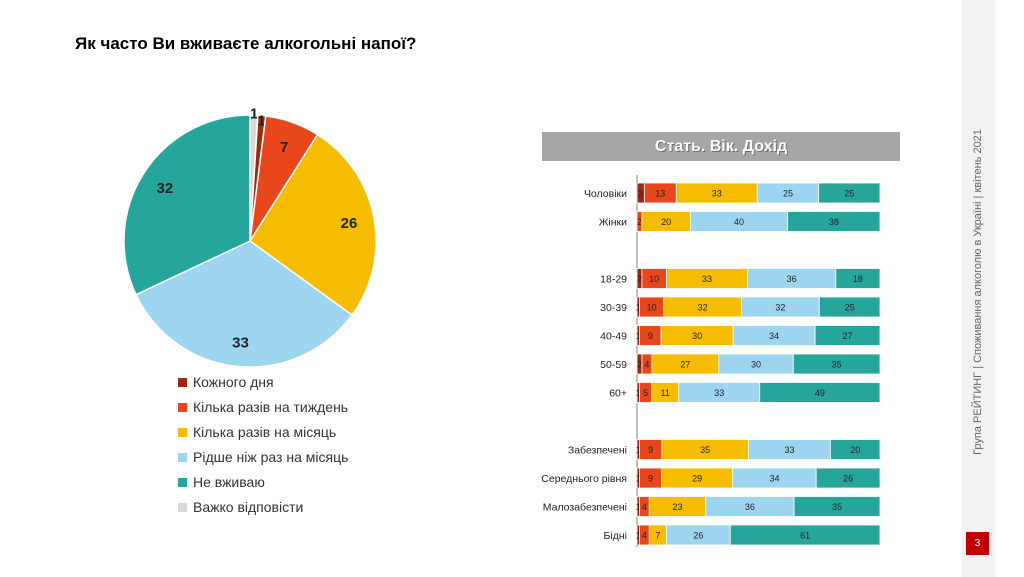  I want to click on page-title: Як часто Ви вживаєте алкогольні напої?, so click(246, 43).